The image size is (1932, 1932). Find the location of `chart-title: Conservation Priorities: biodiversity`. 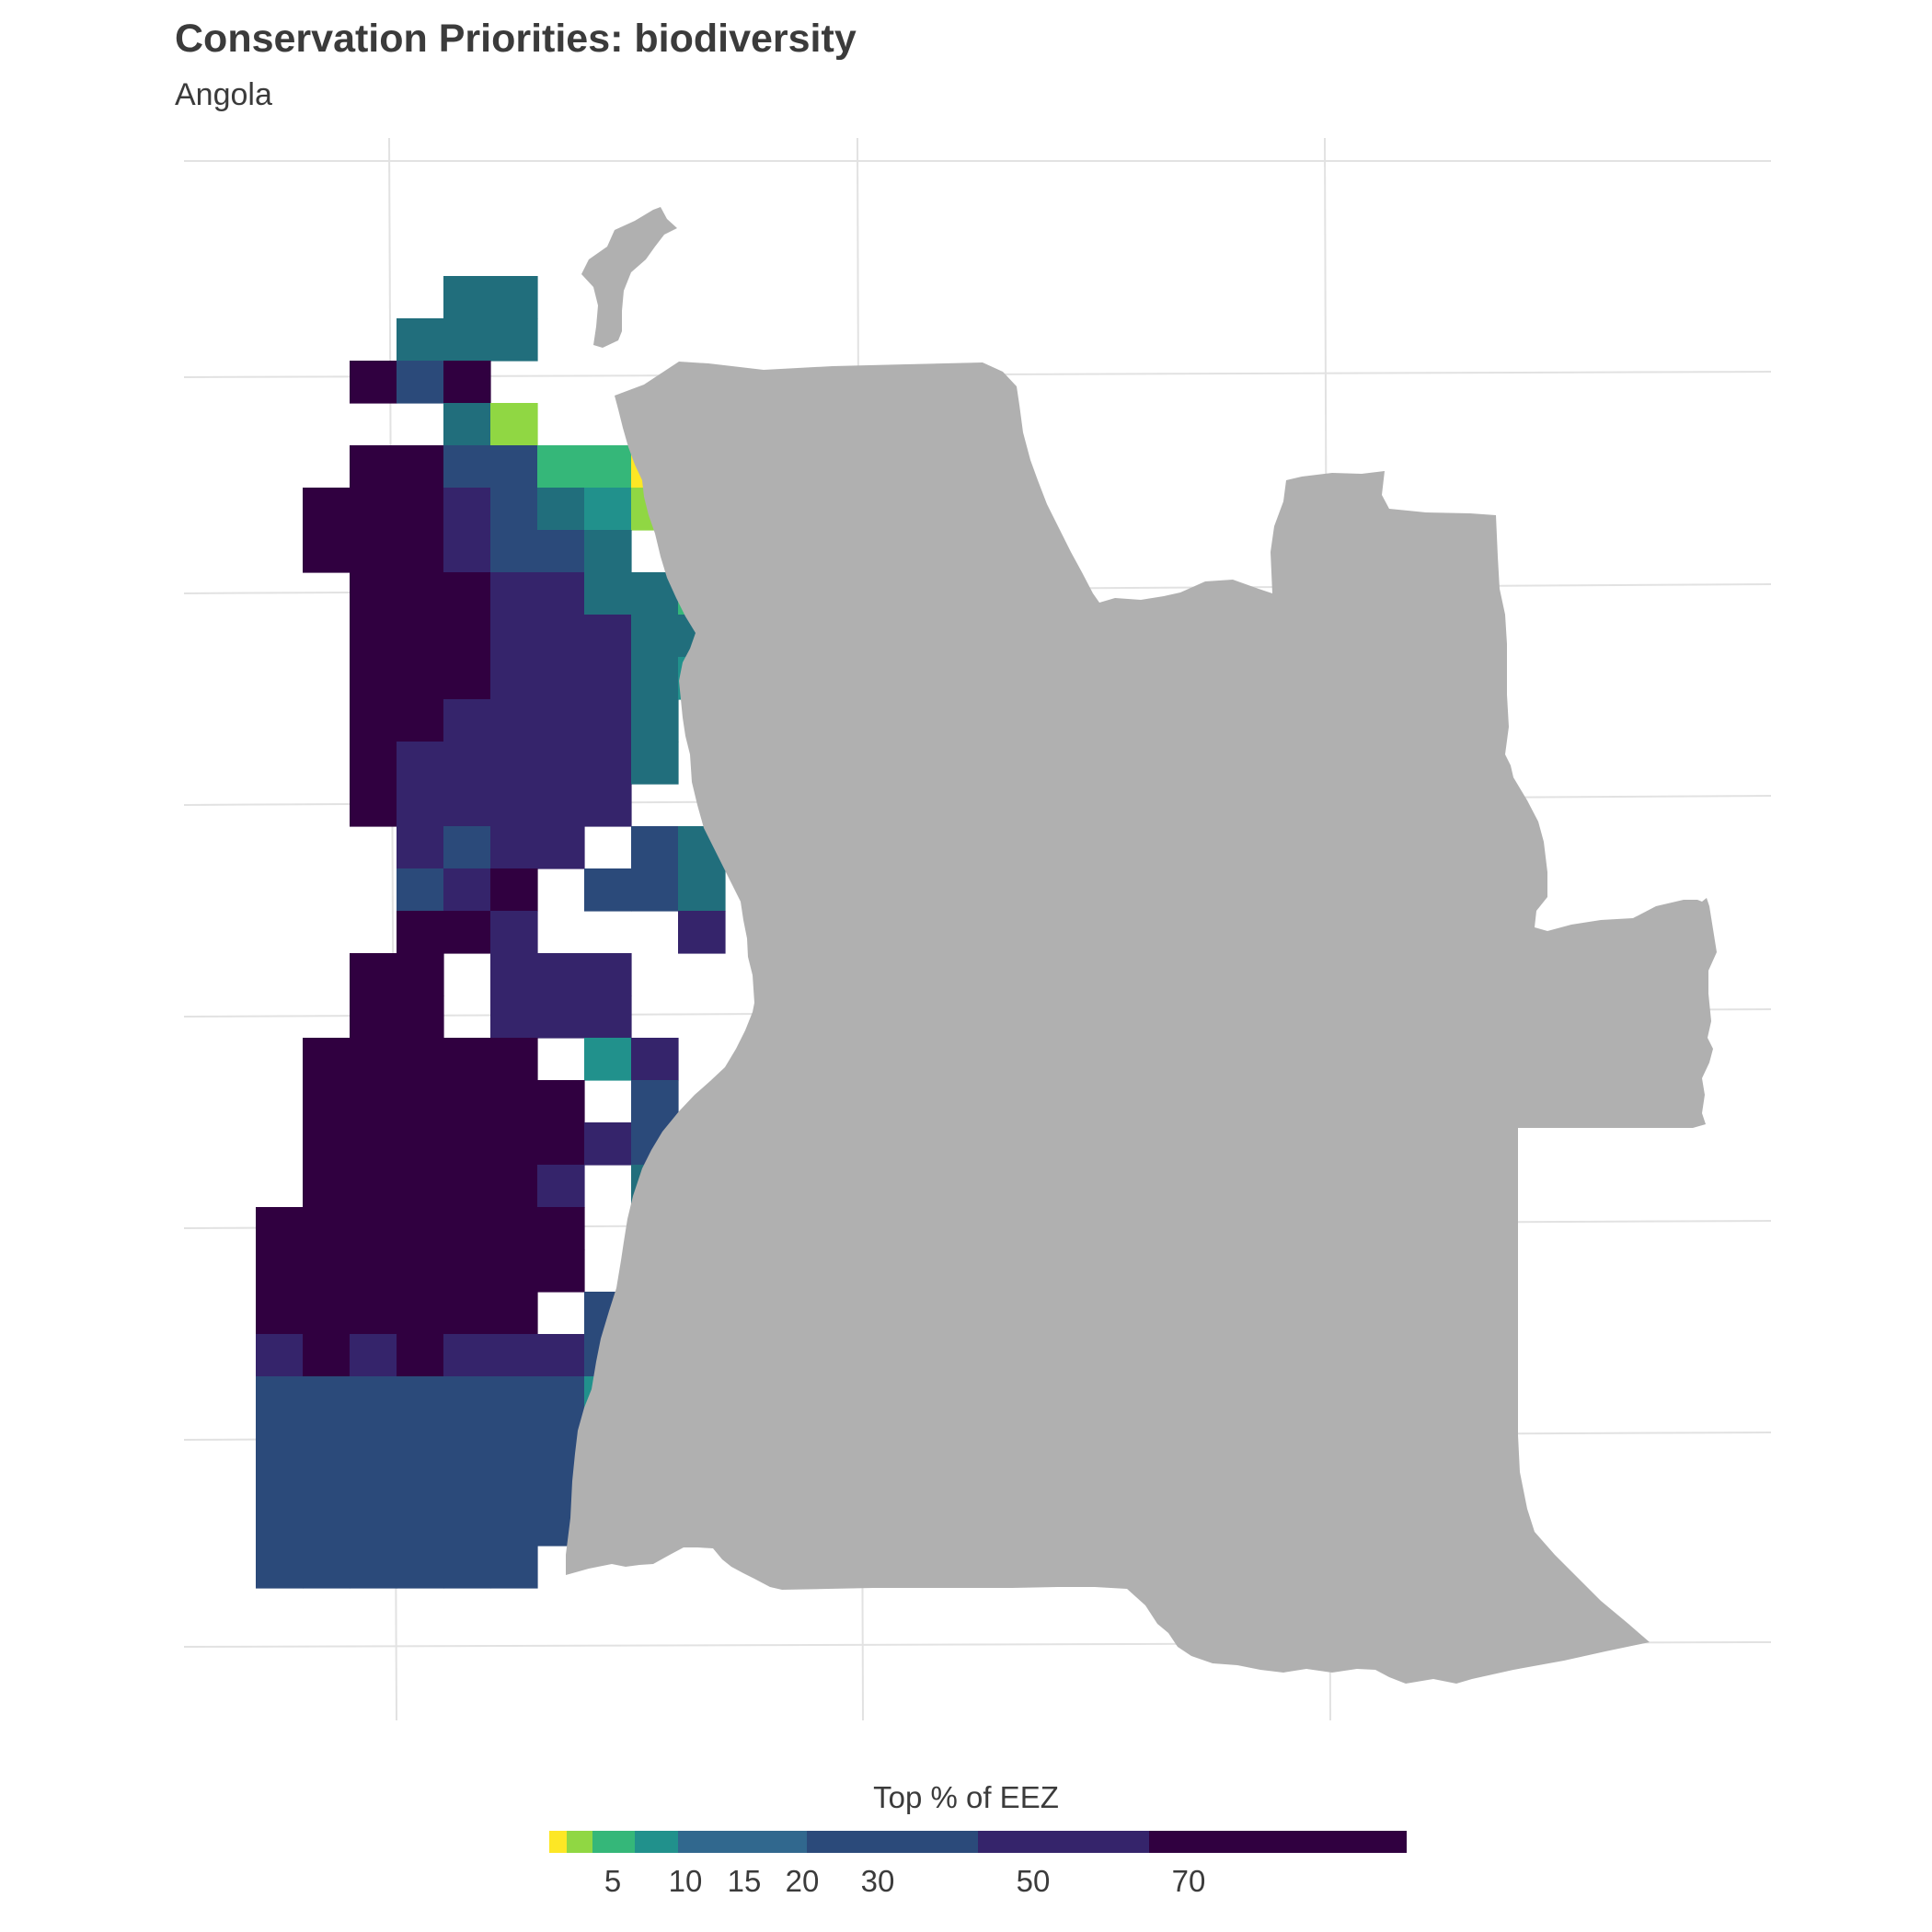

chart-title: Conservation Priorities: biodiversity is located at coordinates (516, 39).